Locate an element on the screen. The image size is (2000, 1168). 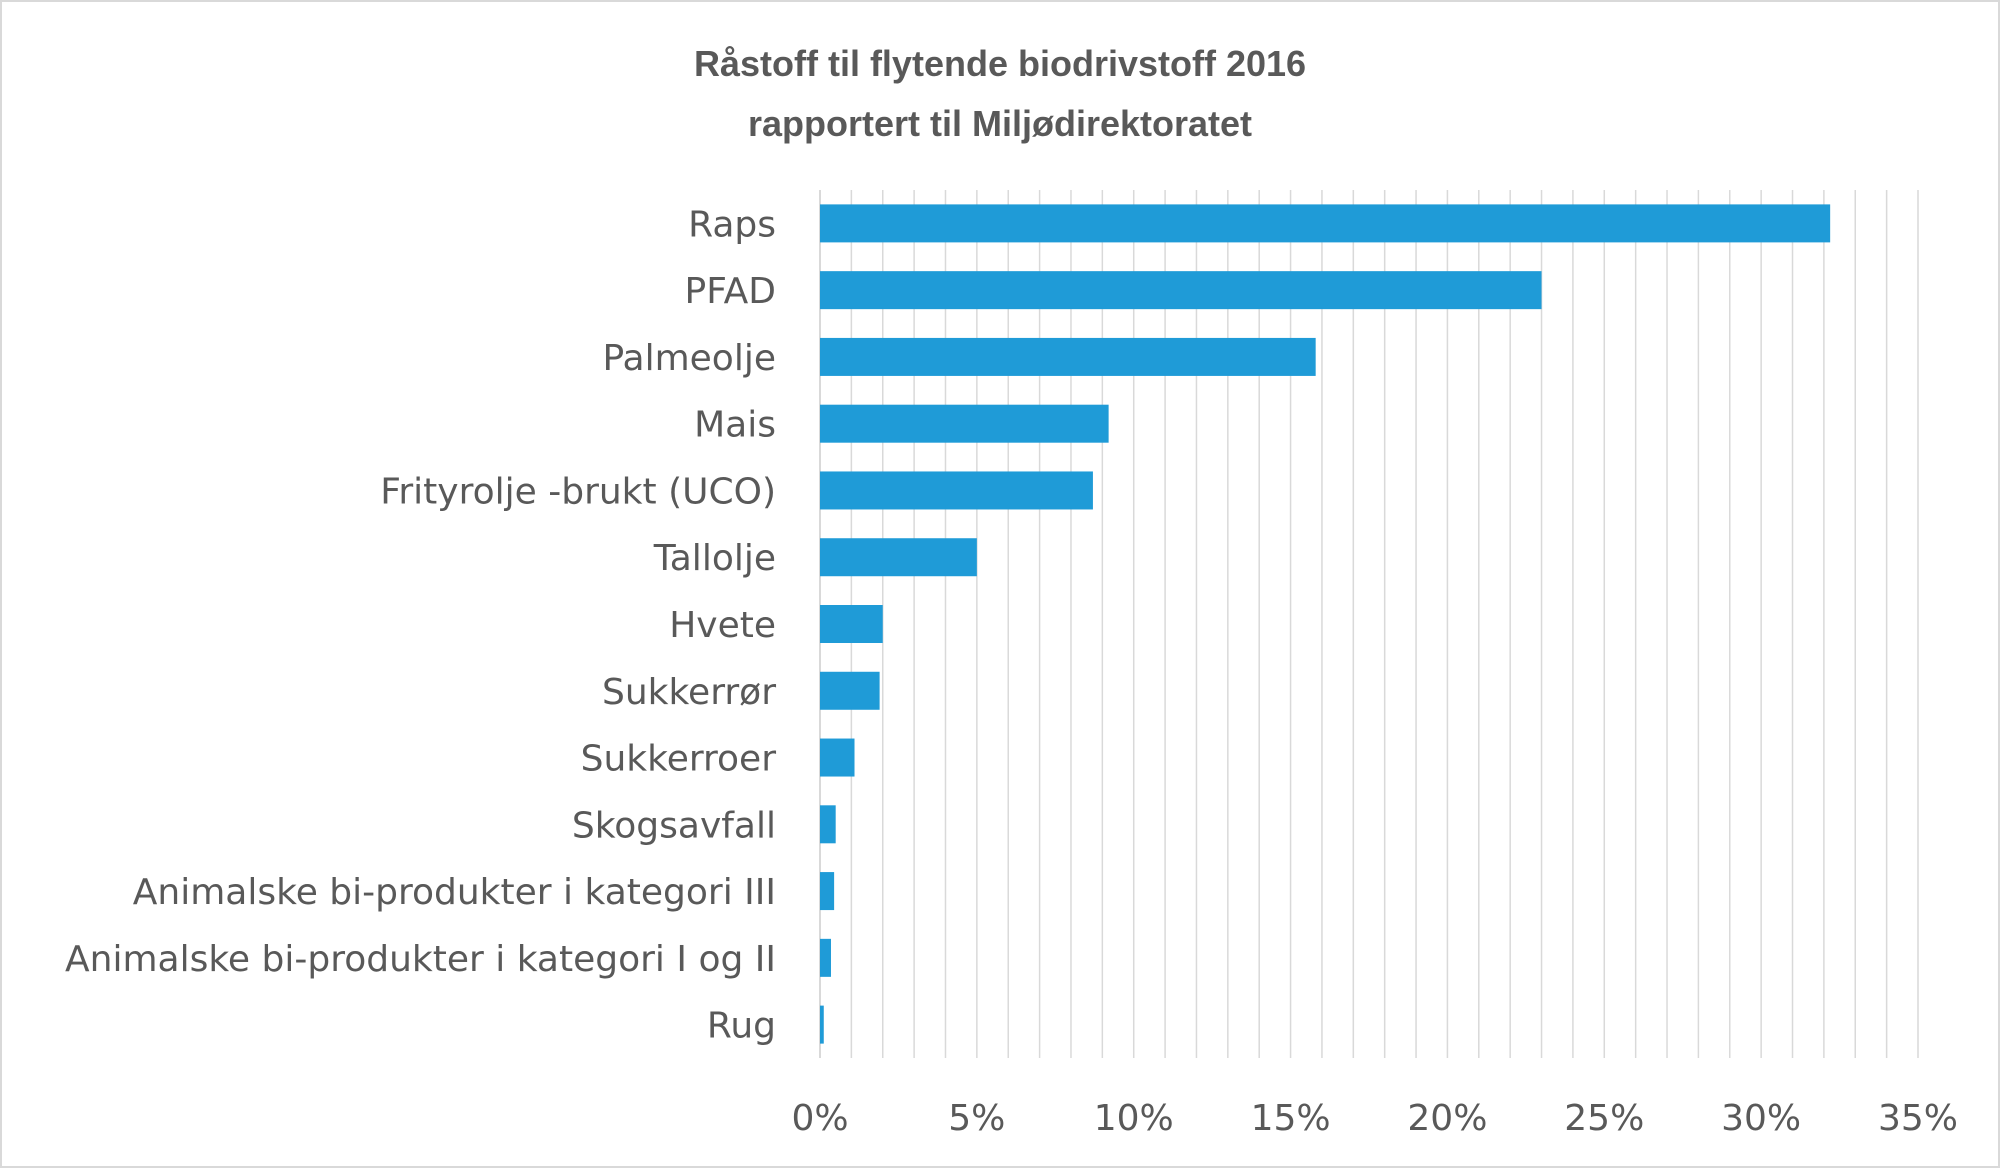
category-label: Tallolje is located at coordinates (714, 558).